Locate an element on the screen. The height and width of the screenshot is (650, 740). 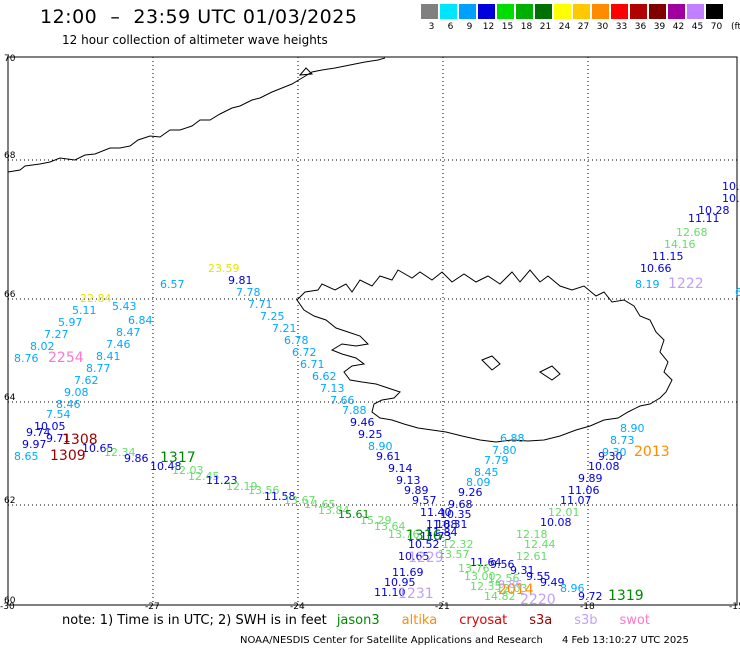
wave-height-value: 10.05 is located at coordinates (50, 426).